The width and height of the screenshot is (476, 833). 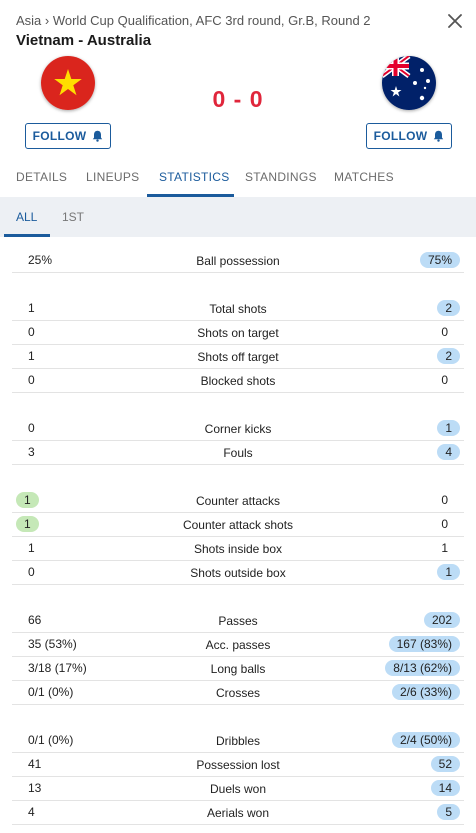 I want to click on follow-away-label: FOLLOW, so click(x=400, y=136).